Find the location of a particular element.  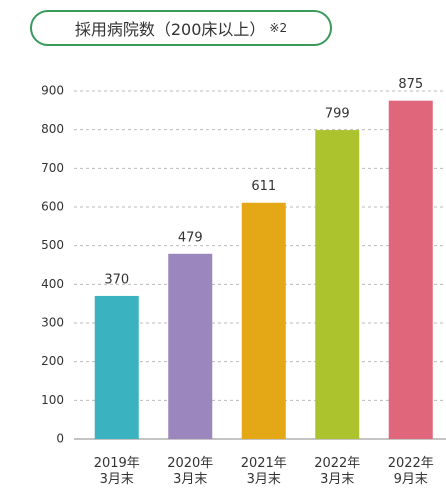

y-tick-label: 900 is located at coordinates (52, 91).